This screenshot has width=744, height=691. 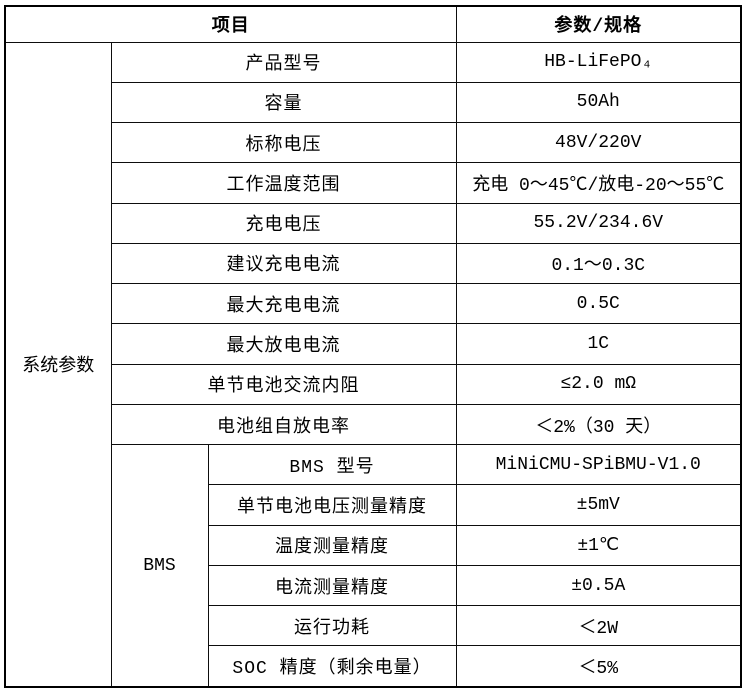 I want to click on table-row: 工作温度范围 充电 0～45℃/放电-20～55℃, so click(x=373, y=183).